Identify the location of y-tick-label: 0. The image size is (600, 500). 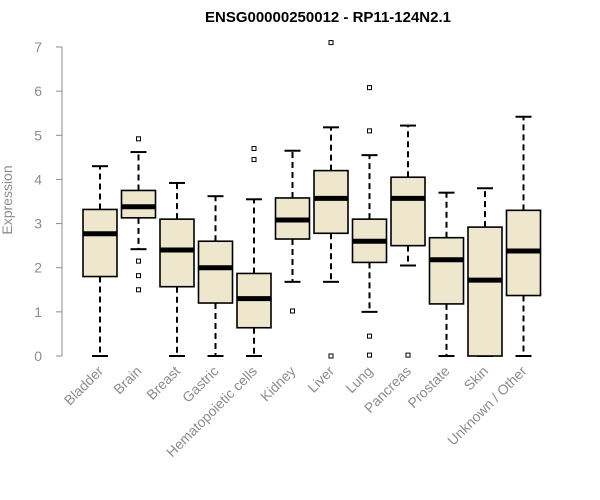
(38, 356).